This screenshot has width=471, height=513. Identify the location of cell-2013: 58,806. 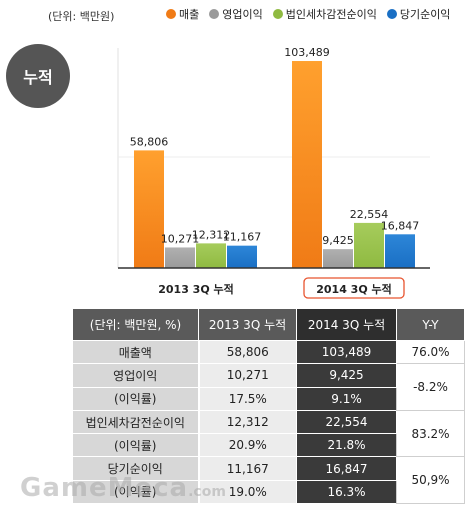
(247, 352).